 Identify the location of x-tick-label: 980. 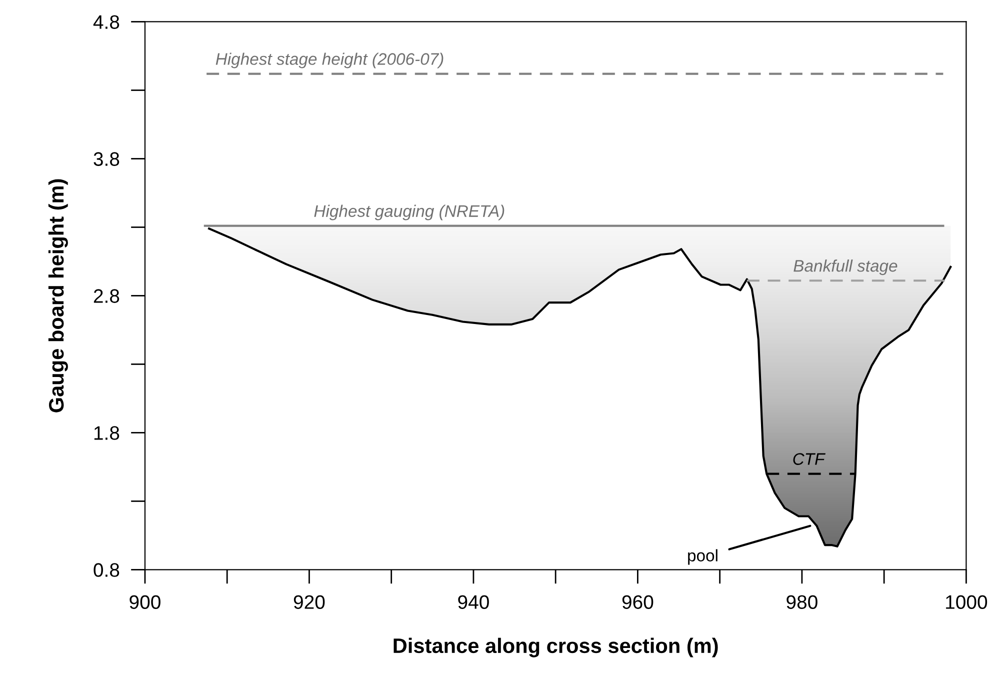
(802, 602).